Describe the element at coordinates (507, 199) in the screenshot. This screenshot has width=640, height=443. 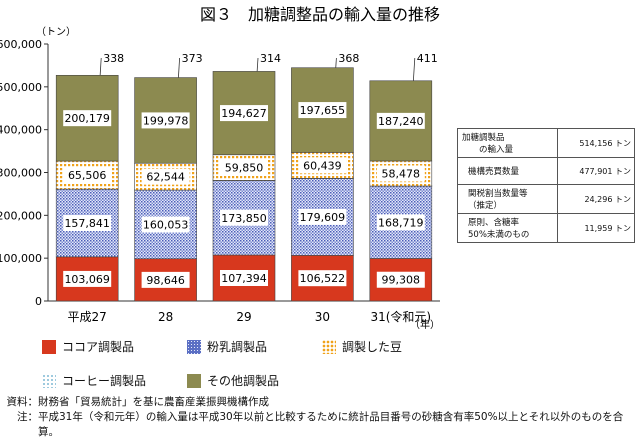
I see `row-label-quota: 関税割当数量等 （推定）` at that location.